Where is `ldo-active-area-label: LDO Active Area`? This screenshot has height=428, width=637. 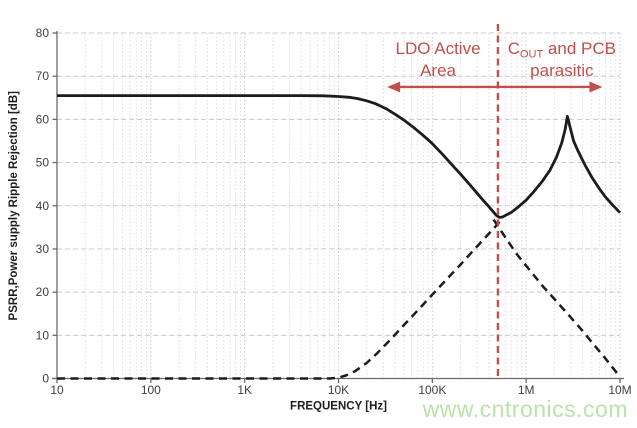
ldo-active-area-label: LDO Active Area is located at coordinates (438, 59).